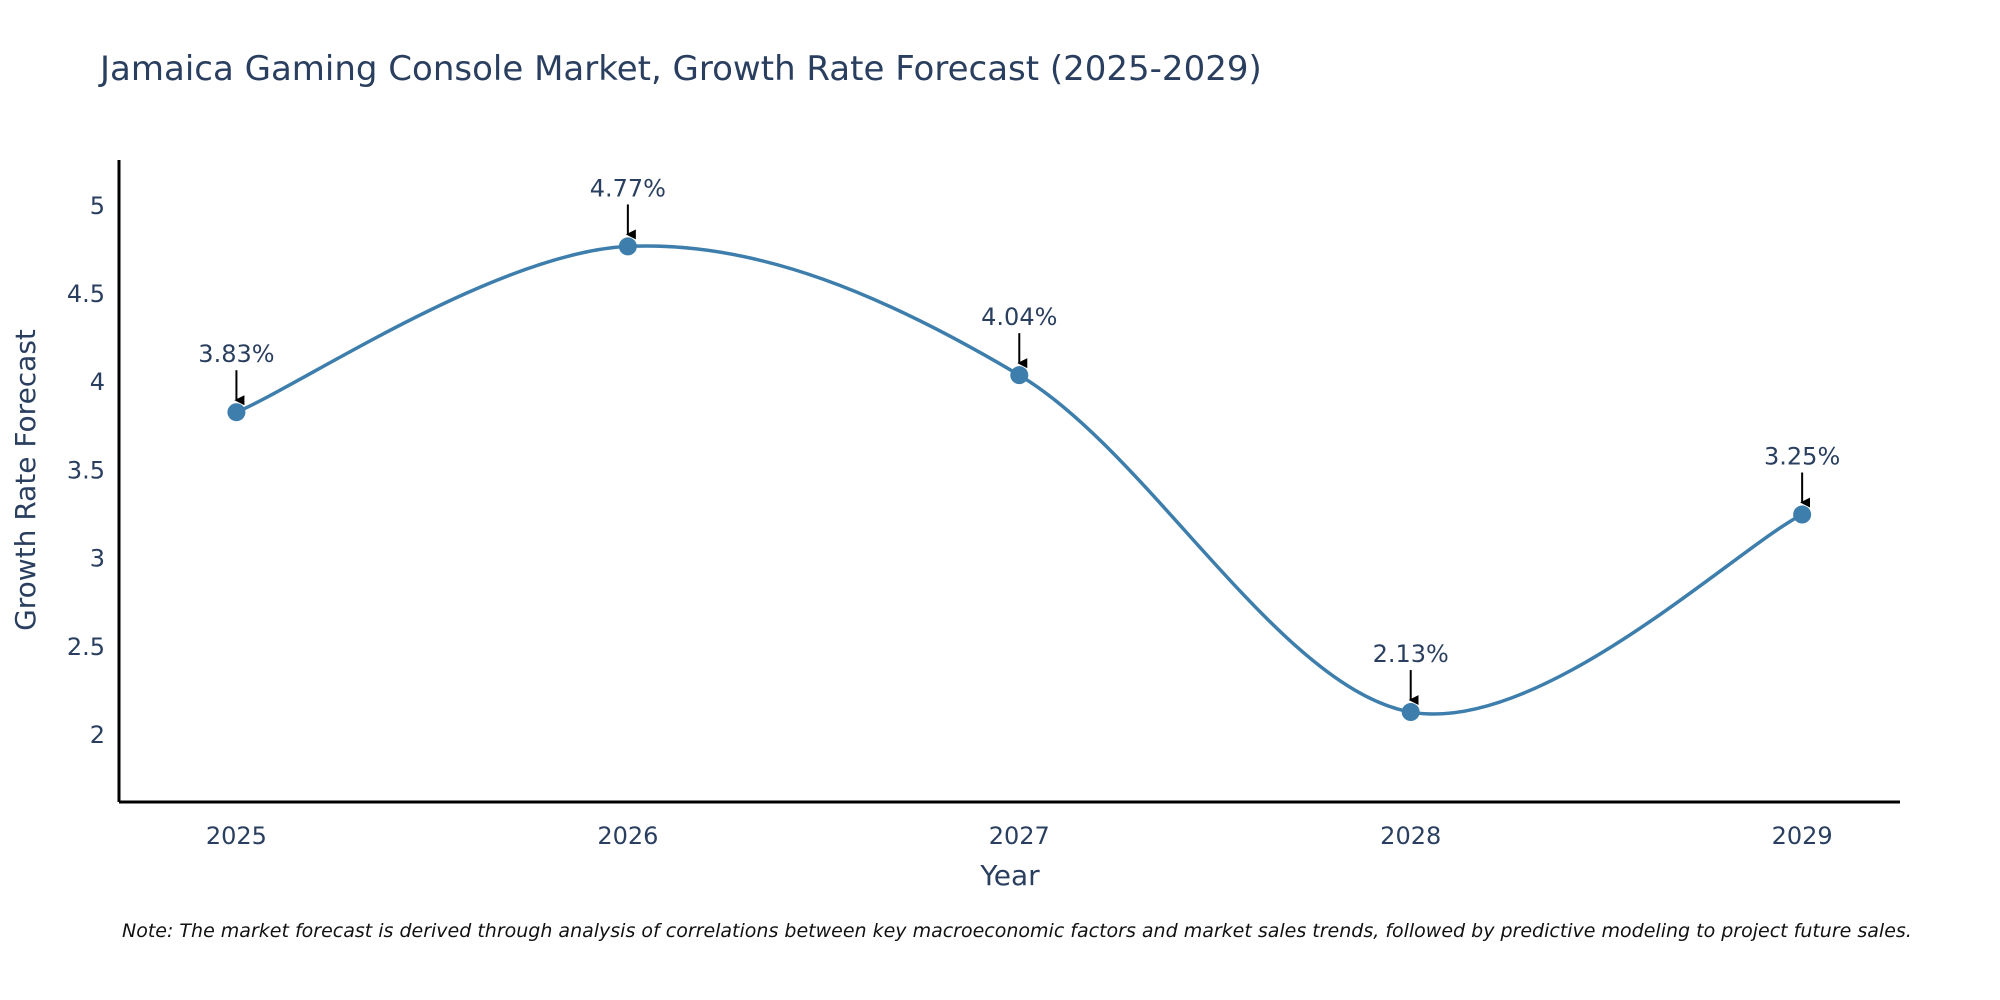 The height and width of the screenshot is (1000, 2000). Describe the element at coordinates (97, 382) in the screenshot. I see `y-tick-label: 4` at that location.